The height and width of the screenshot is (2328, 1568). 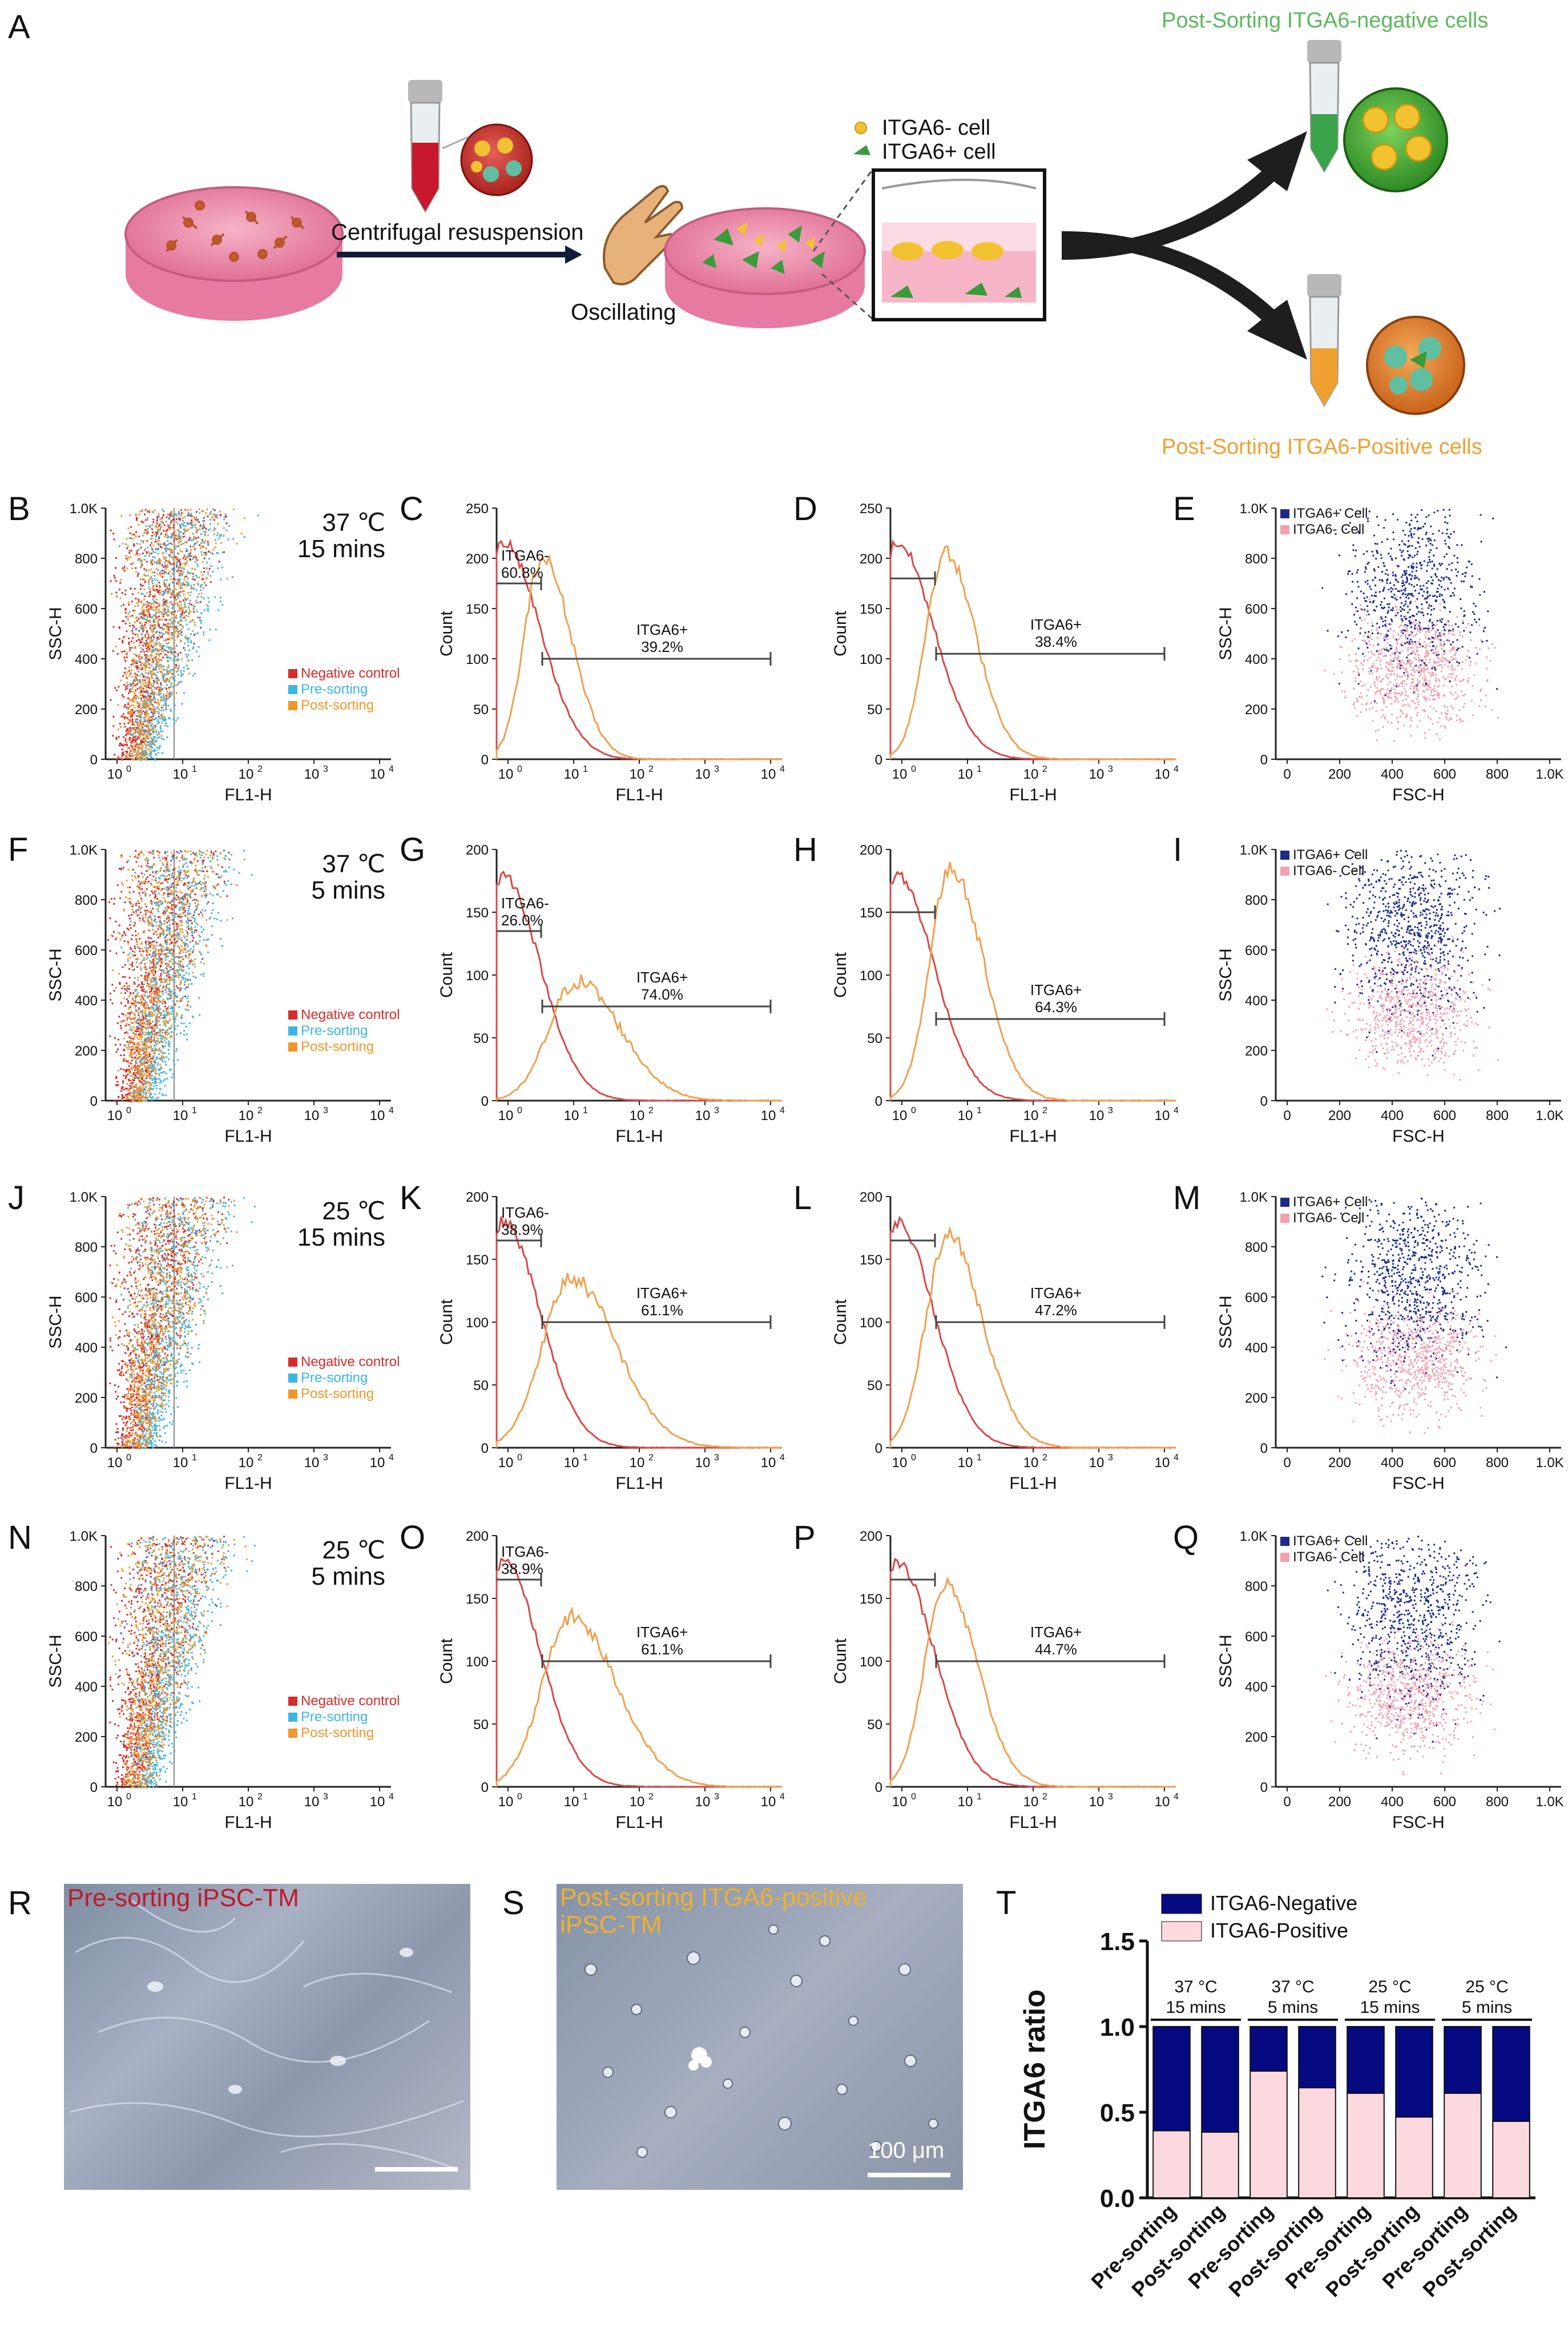 I want to click on positive-gate-label: ITGA6+, so click(x=1056, y=1293).